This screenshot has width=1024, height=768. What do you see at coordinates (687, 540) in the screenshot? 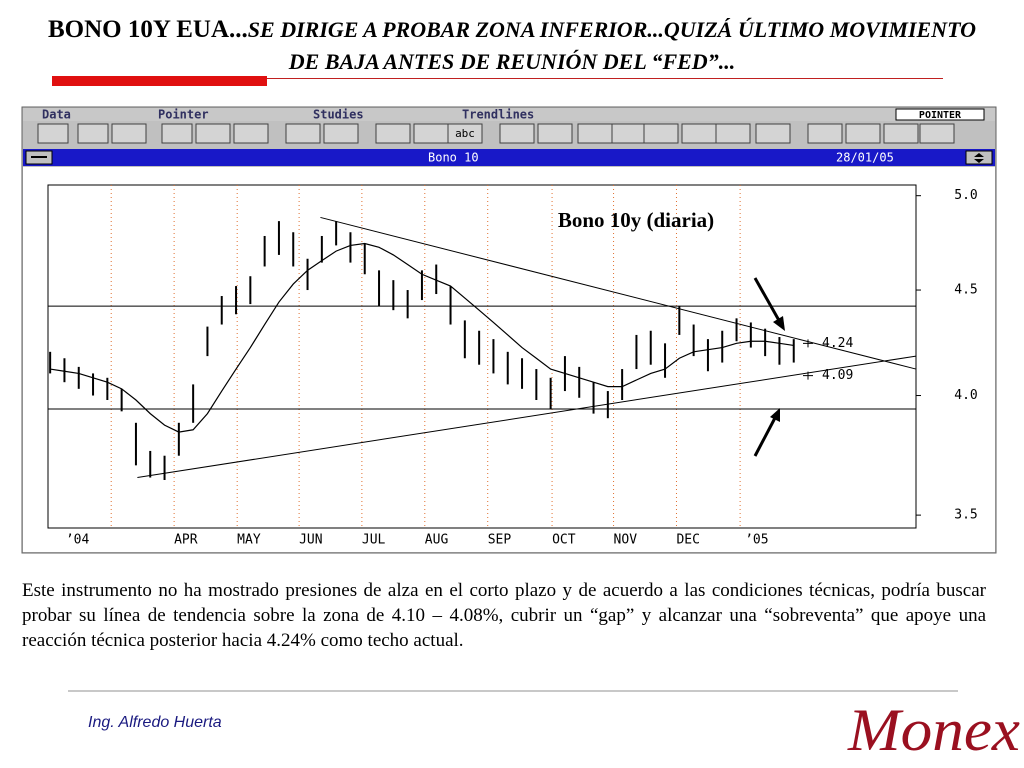
I see `x-tick-label: DEC` at bounding box center [687, 540].